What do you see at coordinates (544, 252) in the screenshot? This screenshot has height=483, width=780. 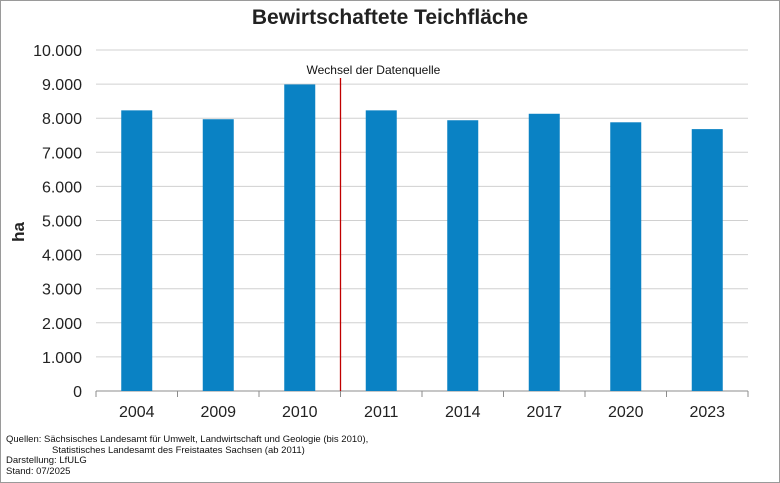 I see `bar-2017` at bounding box center [544, 252].